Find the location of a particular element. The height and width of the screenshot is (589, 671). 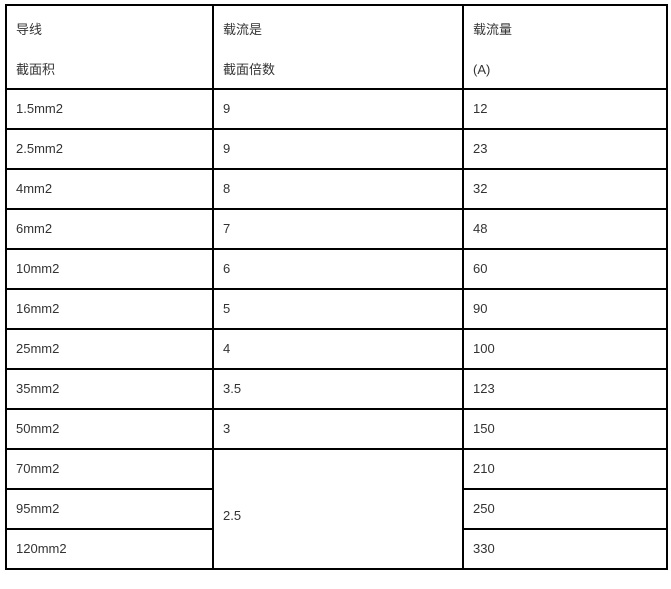

value-section: 35mm2 is located at coordinates (38, 389).